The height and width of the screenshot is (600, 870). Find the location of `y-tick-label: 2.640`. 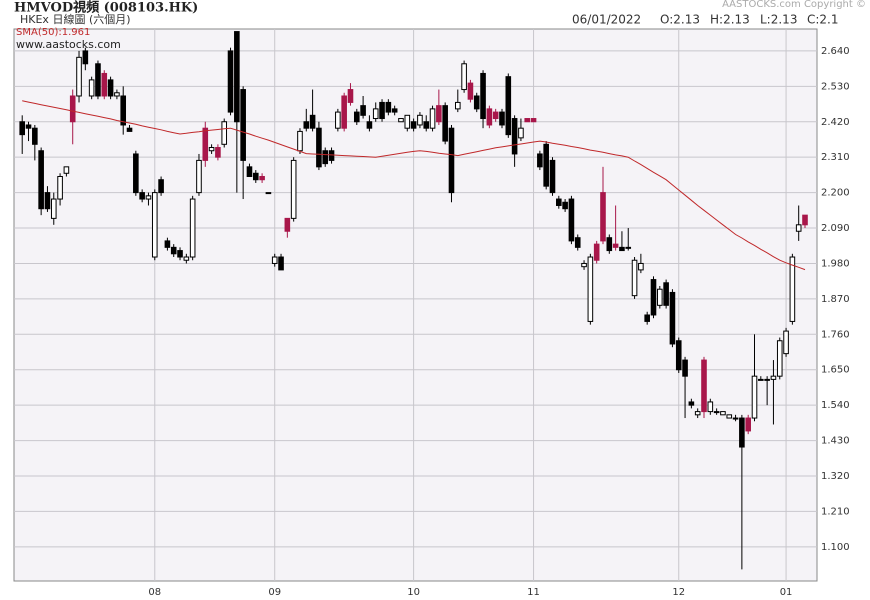

y-tick-label: 2.640 is located at coordinates (835, 51).